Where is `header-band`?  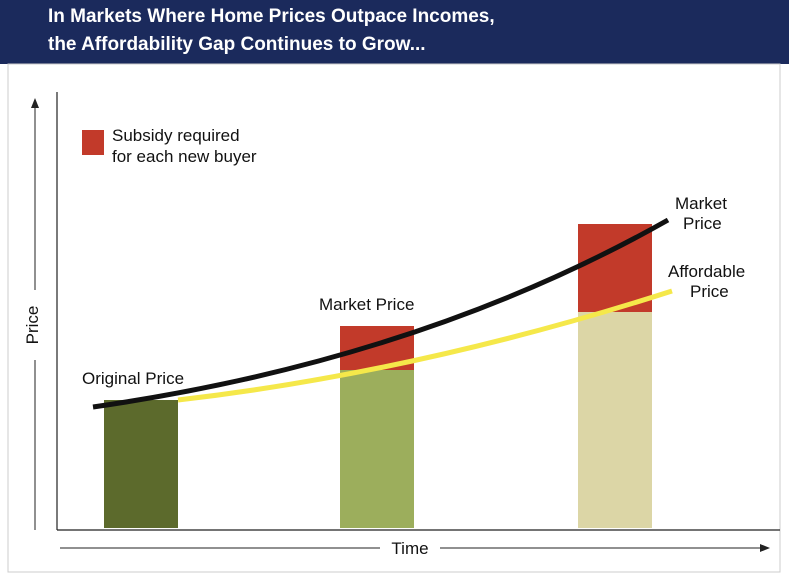 header-band is located at coordinates (394, 32).